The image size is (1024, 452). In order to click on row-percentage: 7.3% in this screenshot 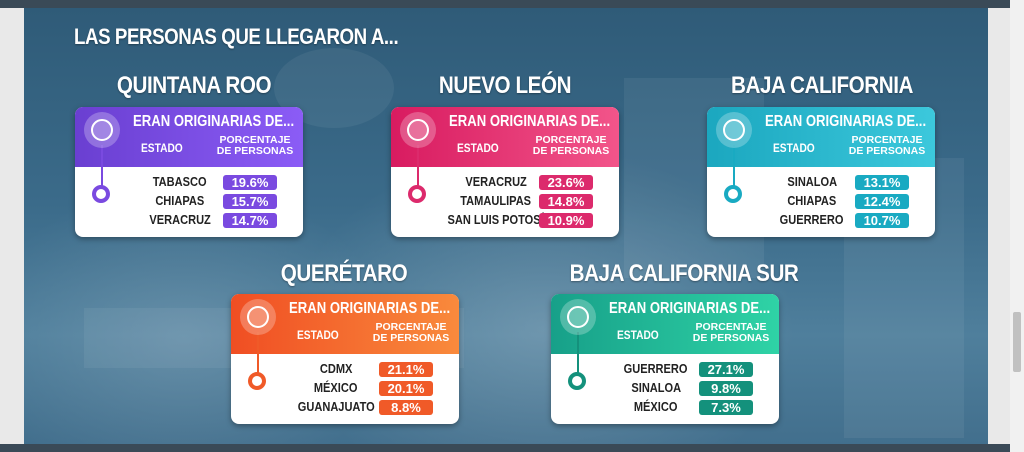, I will do `click(726, 407)`.